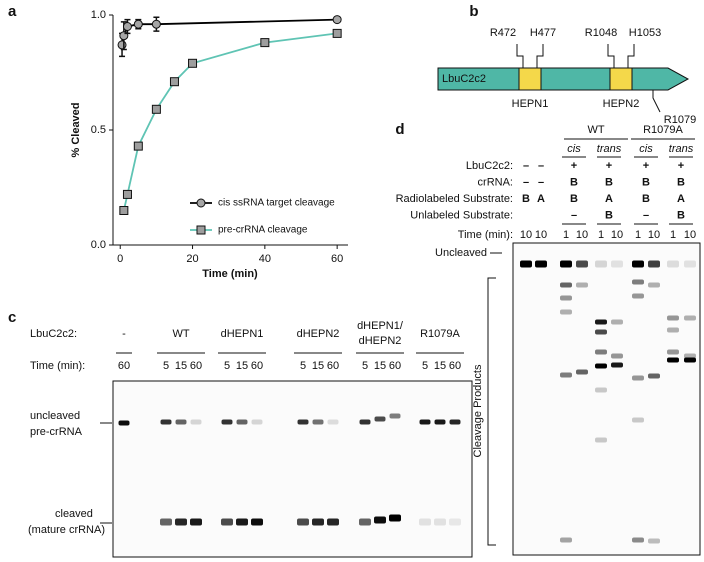 The image size is (704, 562). I want to click on cell: +, so click(646, 166).